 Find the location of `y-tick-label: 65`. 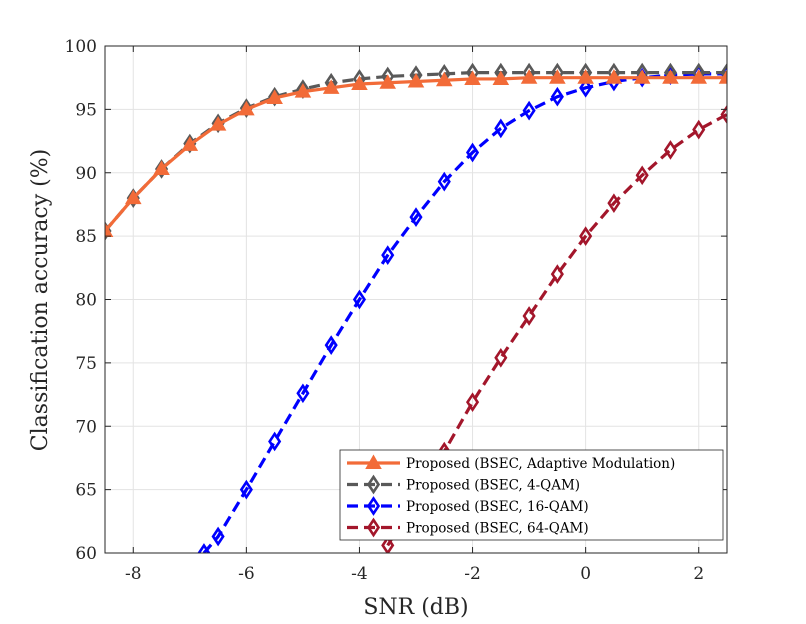

y-tick-label: 65 is located at coordinates (86, 491).